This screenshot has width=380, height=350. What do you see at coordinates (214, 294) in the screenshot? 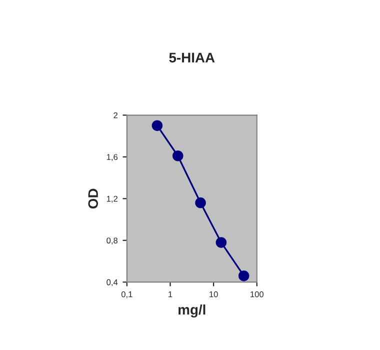
I see `x-tick-label: 10` at bounding box center [214, 294].